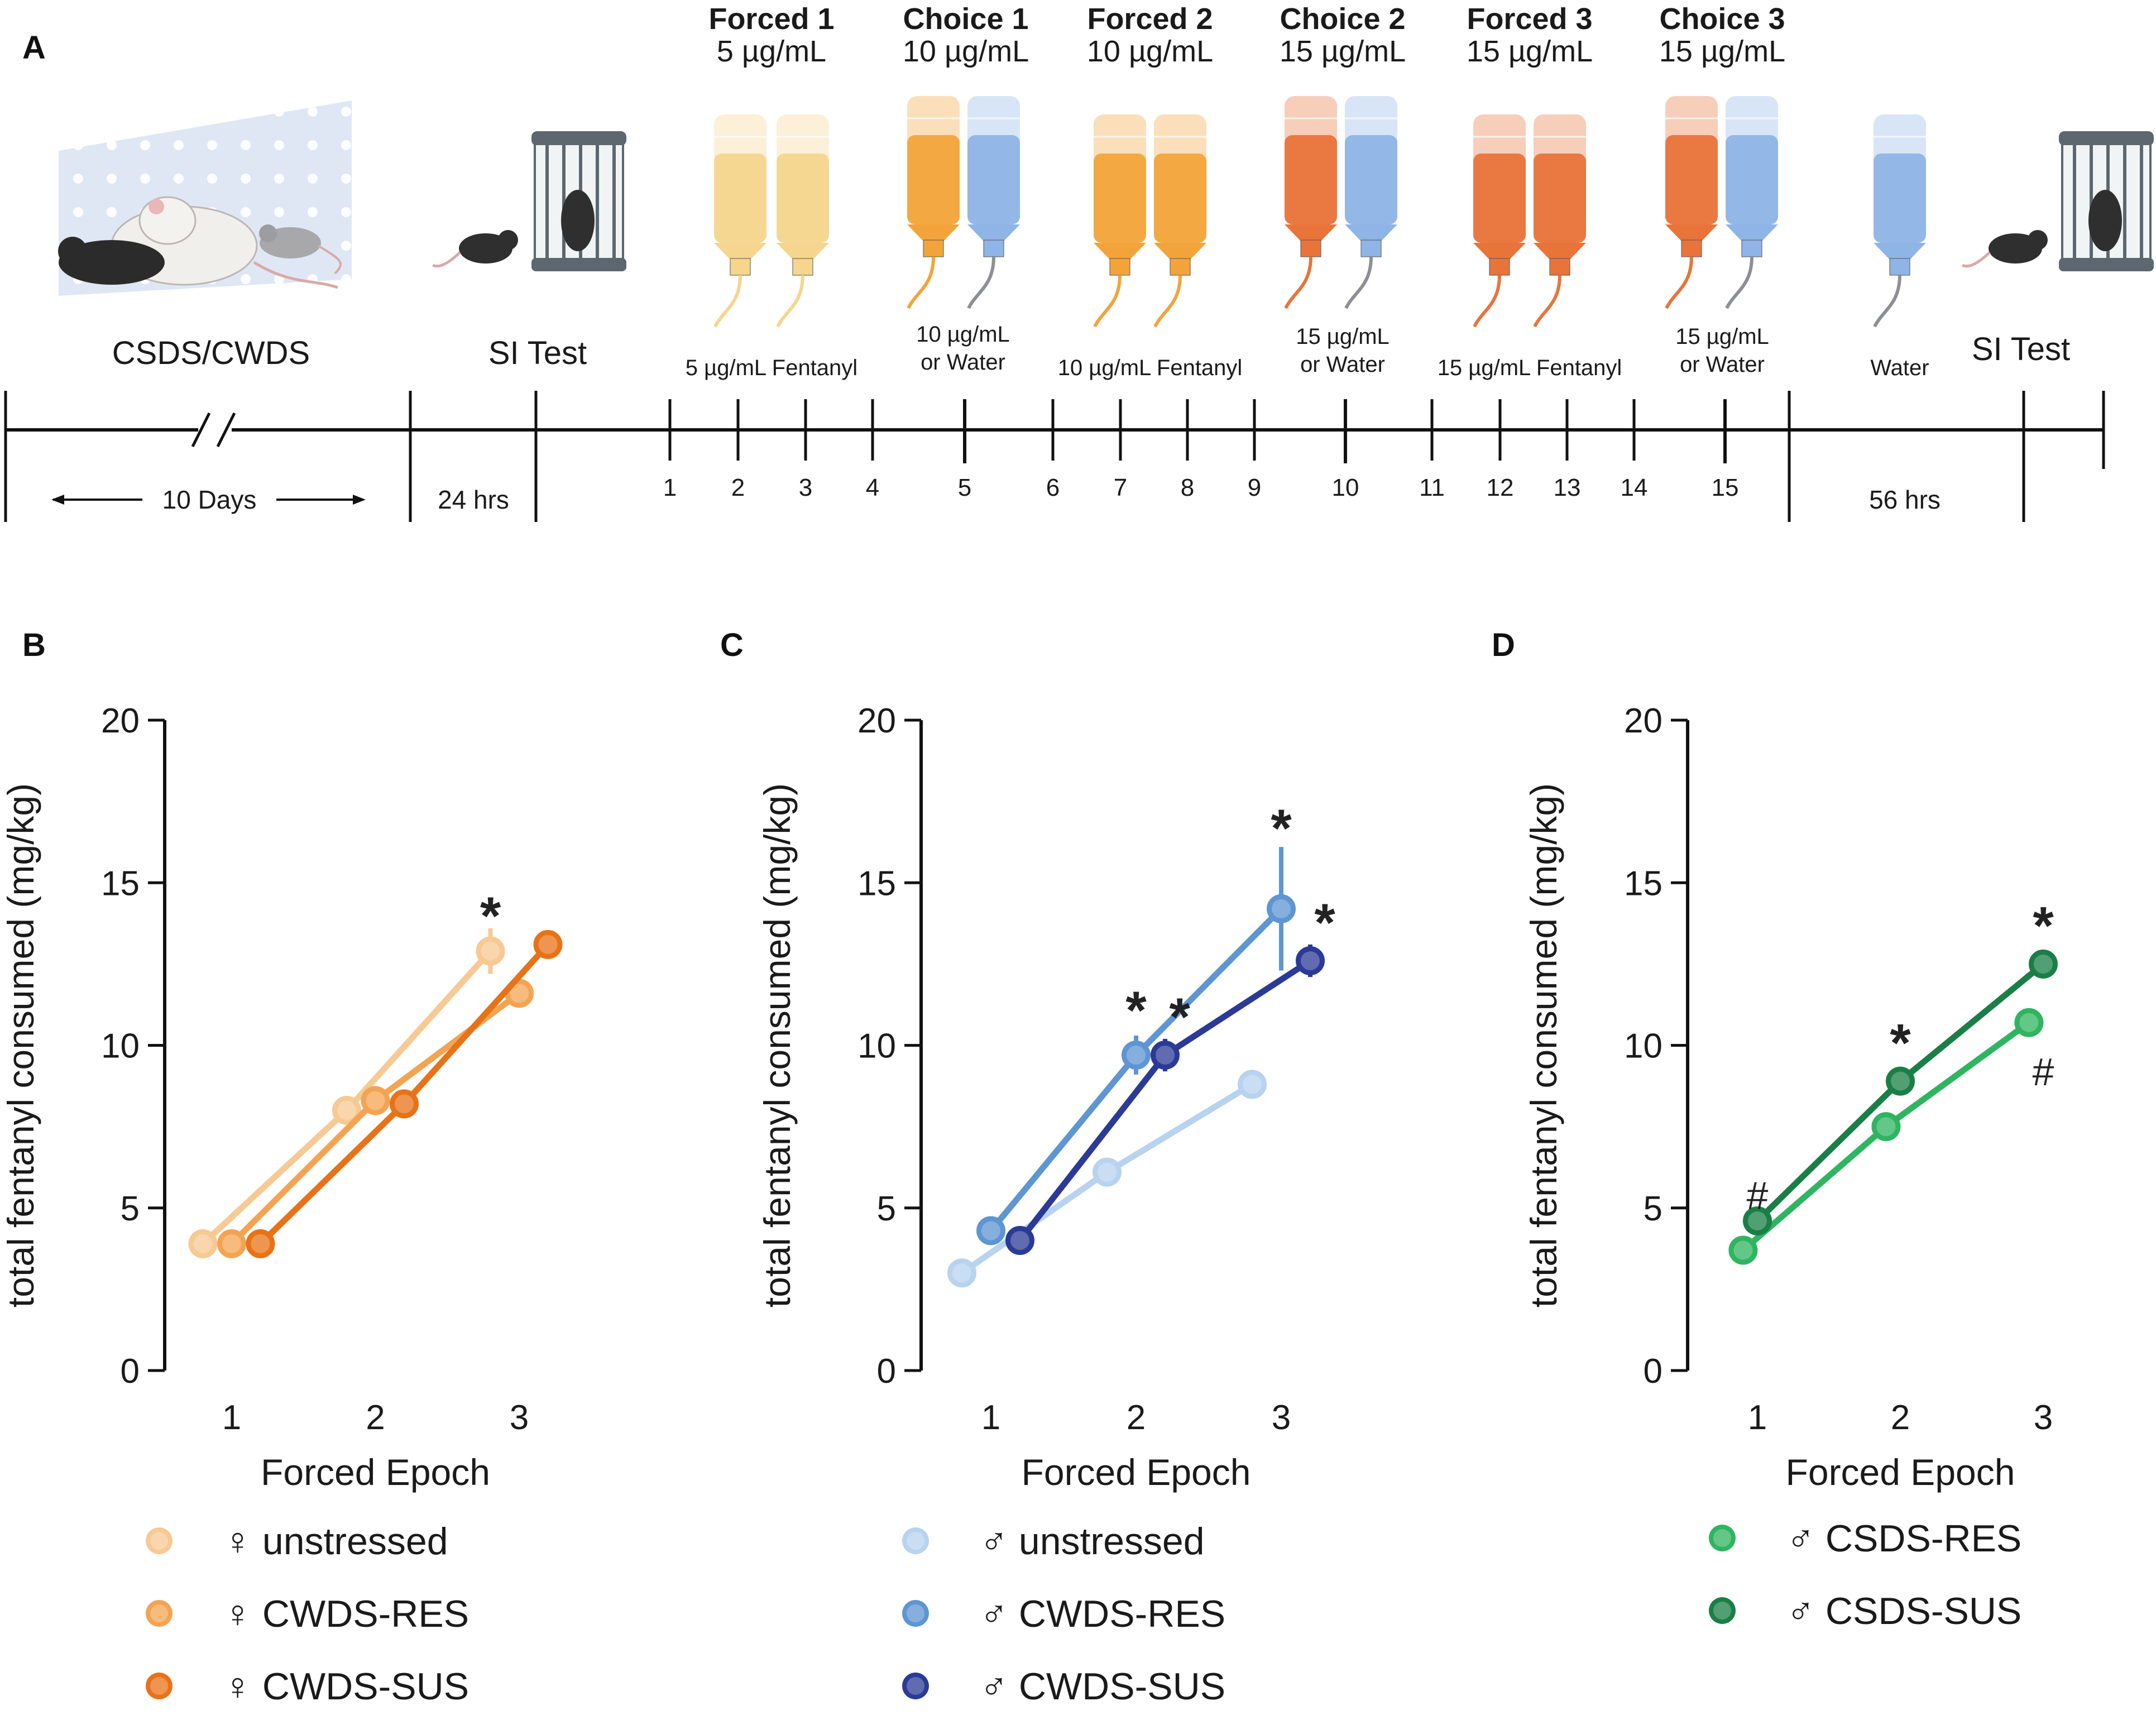  I want to click on bottle-fentanyl-15-b, so click(1559, 221).